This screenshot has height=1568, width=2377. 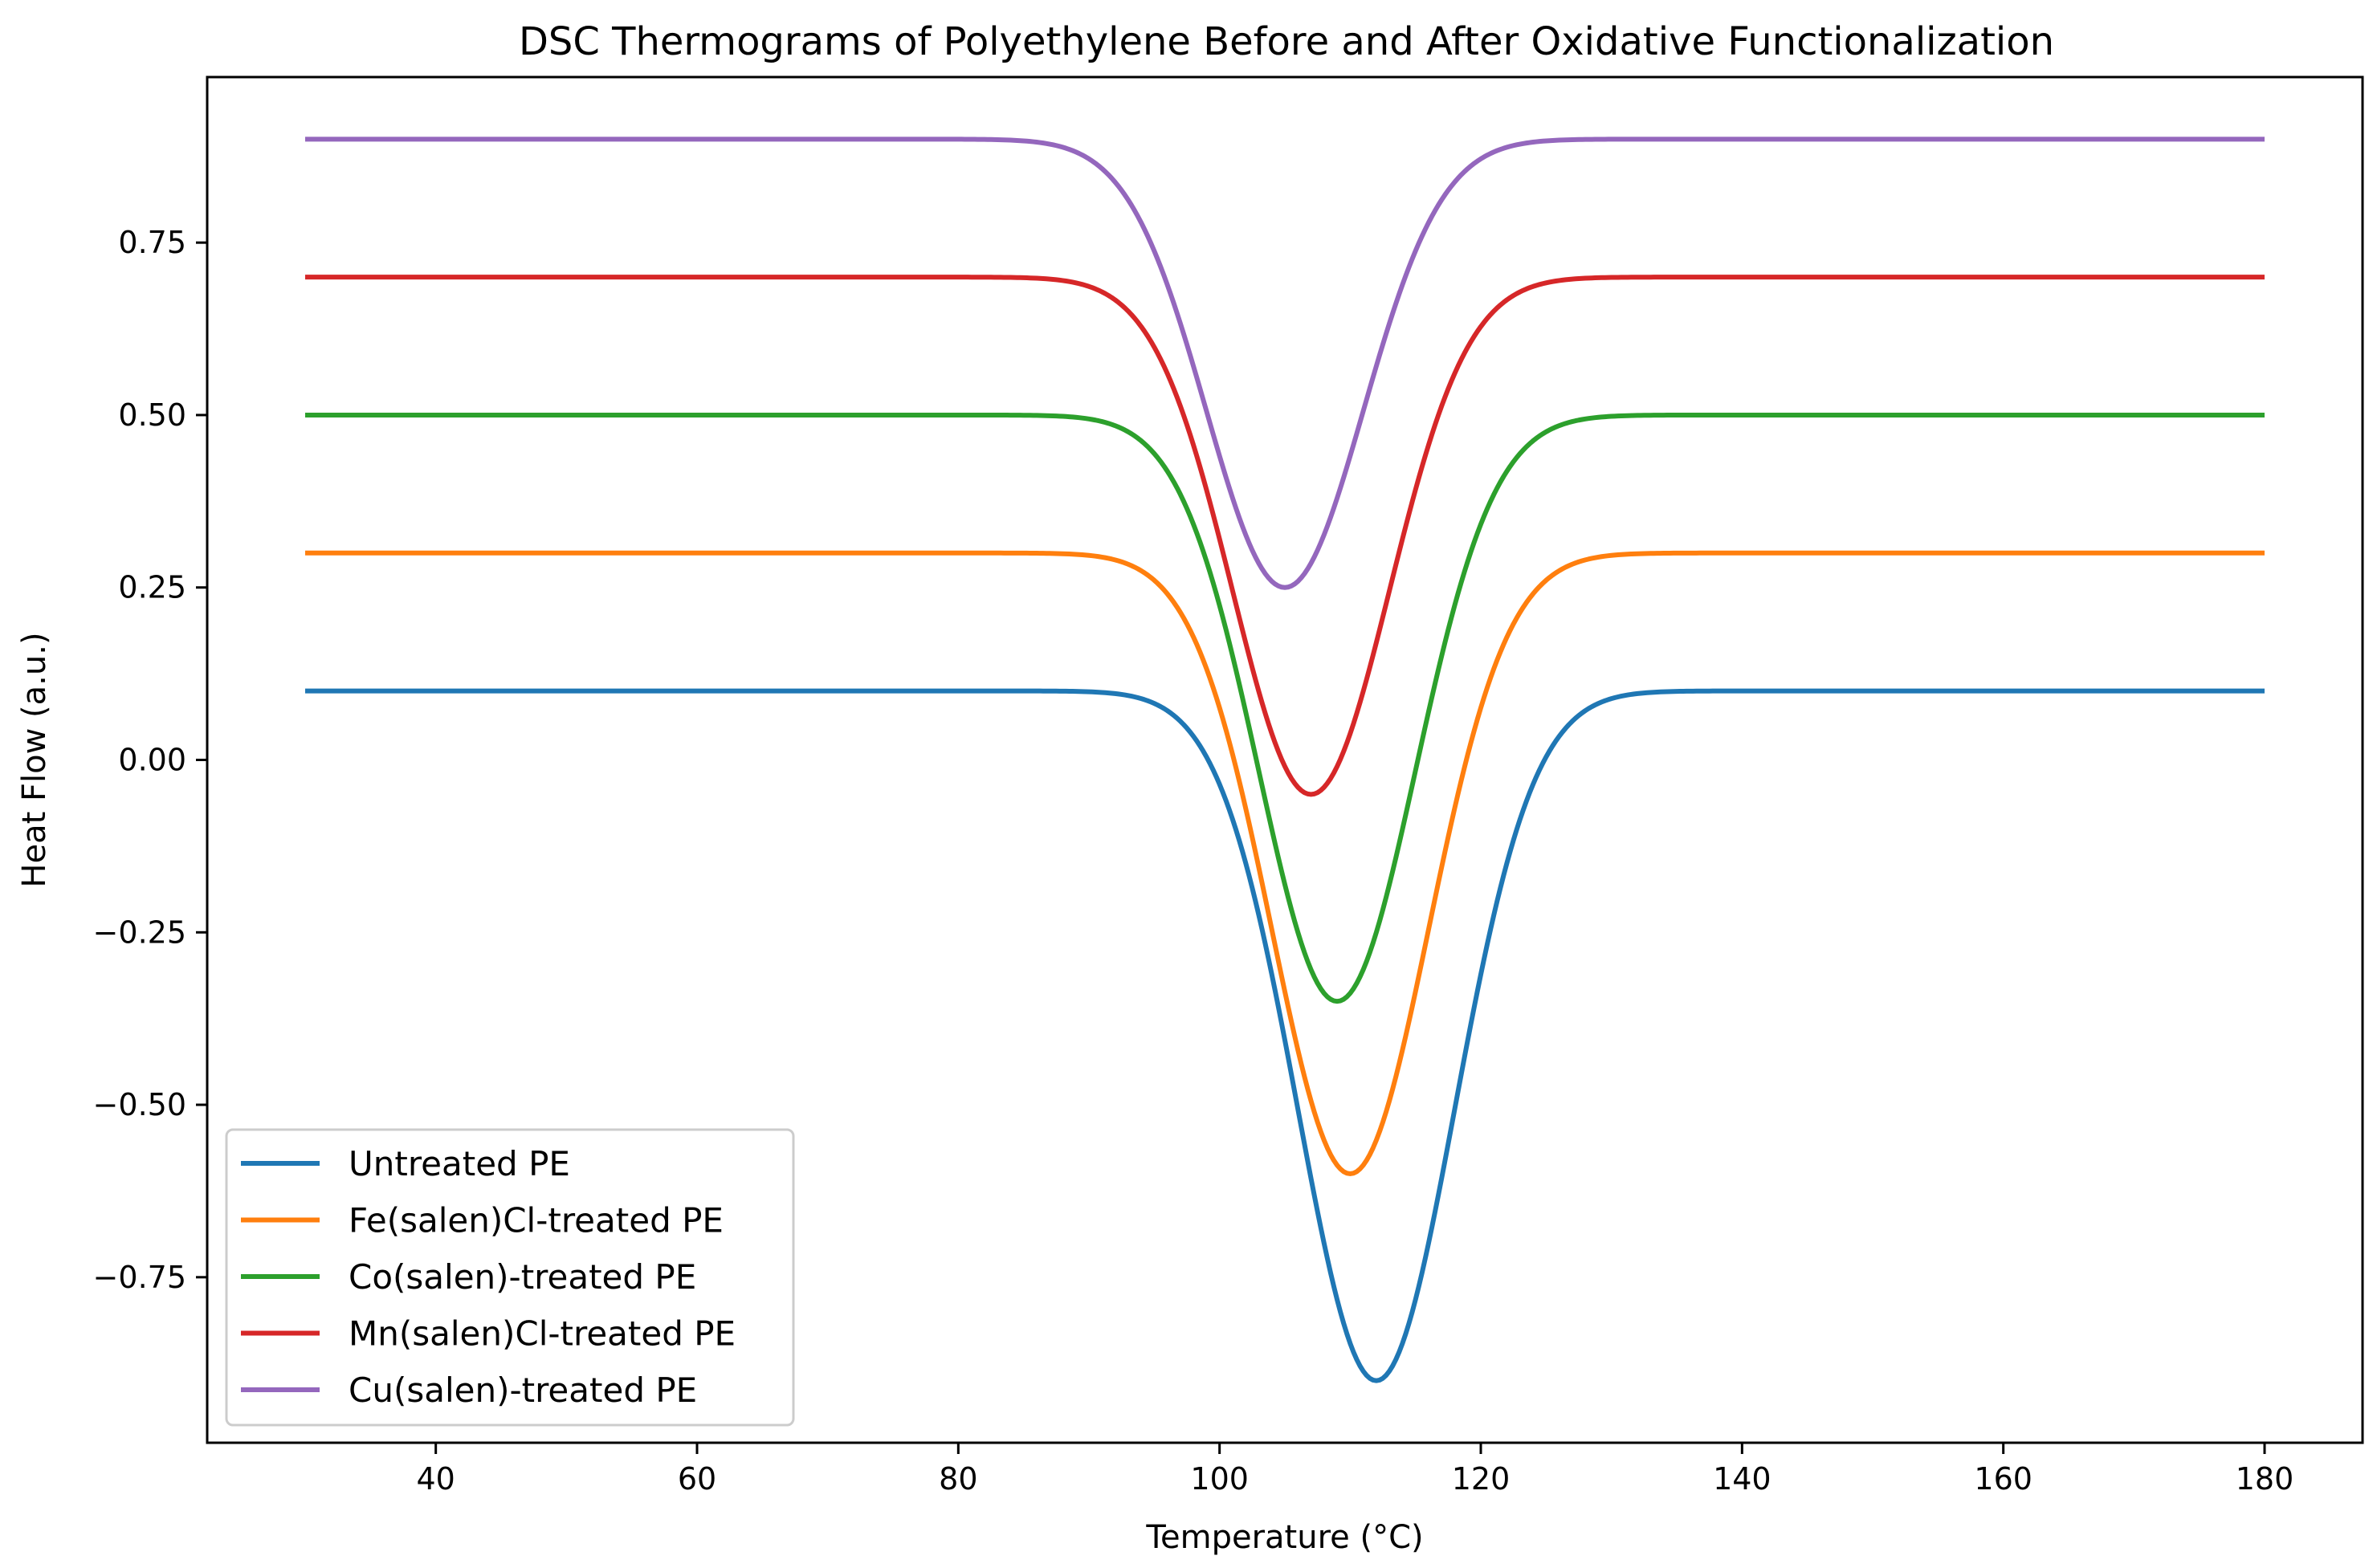 I want to click on y-tick-label: 0.50, so click(x=152, y=415).